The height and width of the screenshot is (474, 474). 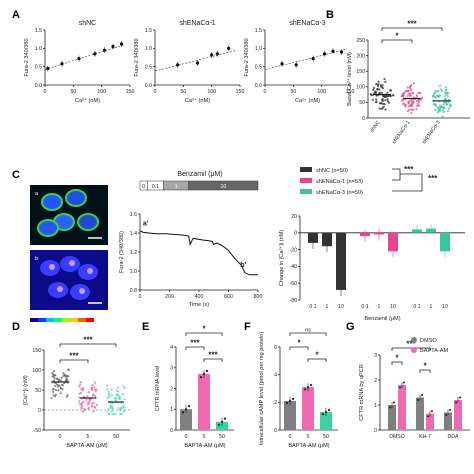 What do you see at coordinates (375, 356) in the screenshot?
I see `G-ytick-label: 3` at bounding box center [375, 356].